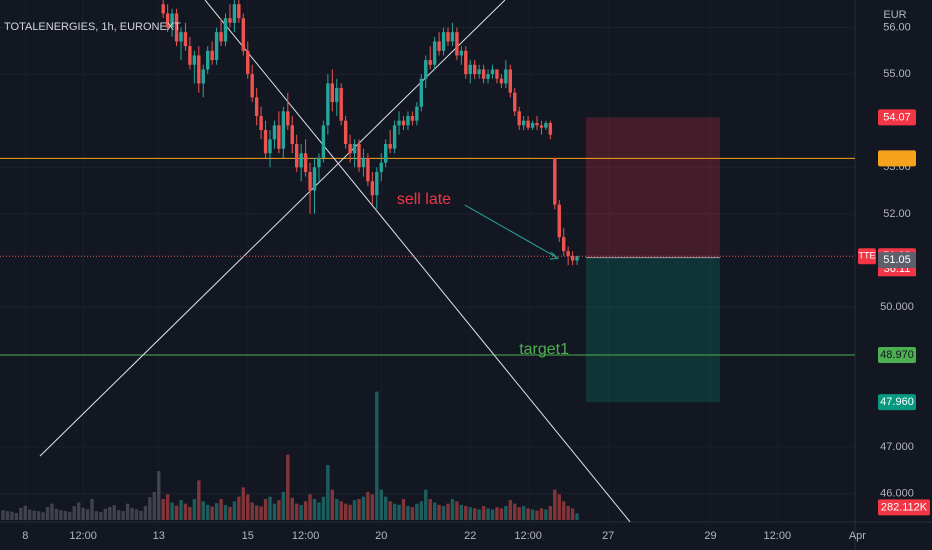 The width and height of the screenshot is (932, 550). Describe the element at coordinates (897, 402) in the screenshot. I see `target-label-bg` at that location.